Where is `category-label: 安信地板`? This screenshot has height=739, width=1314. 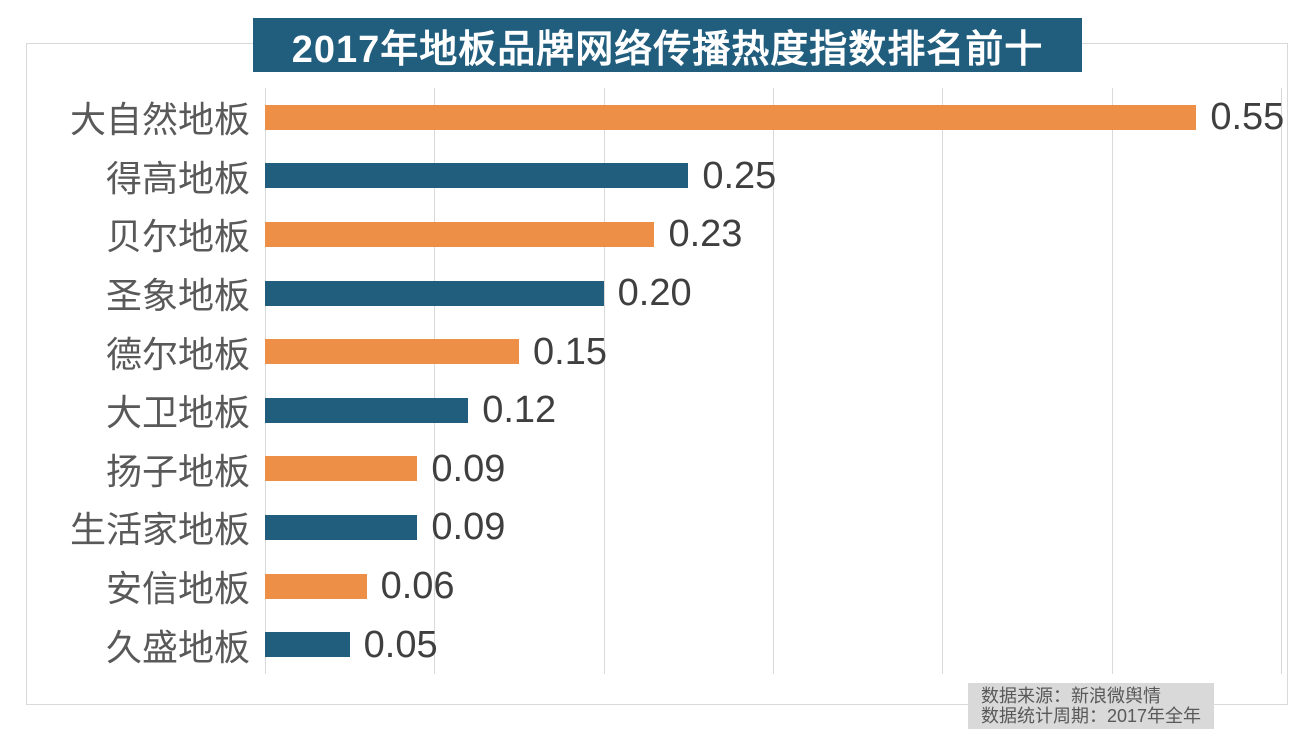 category-label: 安信地板 is located at coordinates (177, 589).